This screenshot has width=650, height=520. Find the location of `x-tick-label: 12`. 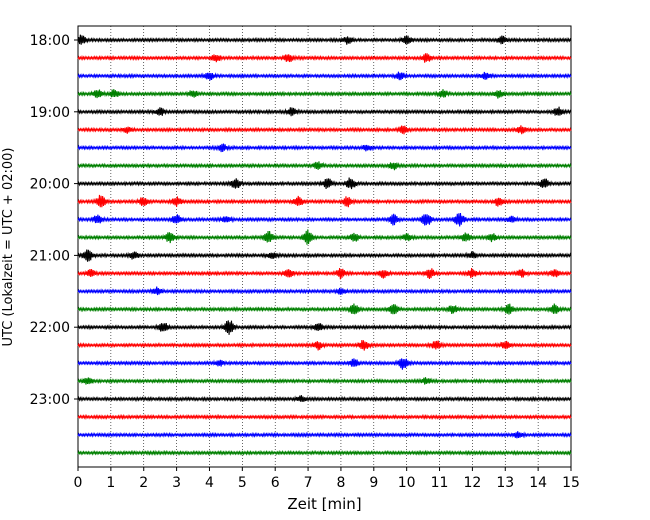

x-tick-label: 12 is located at coordinates (472, 483).